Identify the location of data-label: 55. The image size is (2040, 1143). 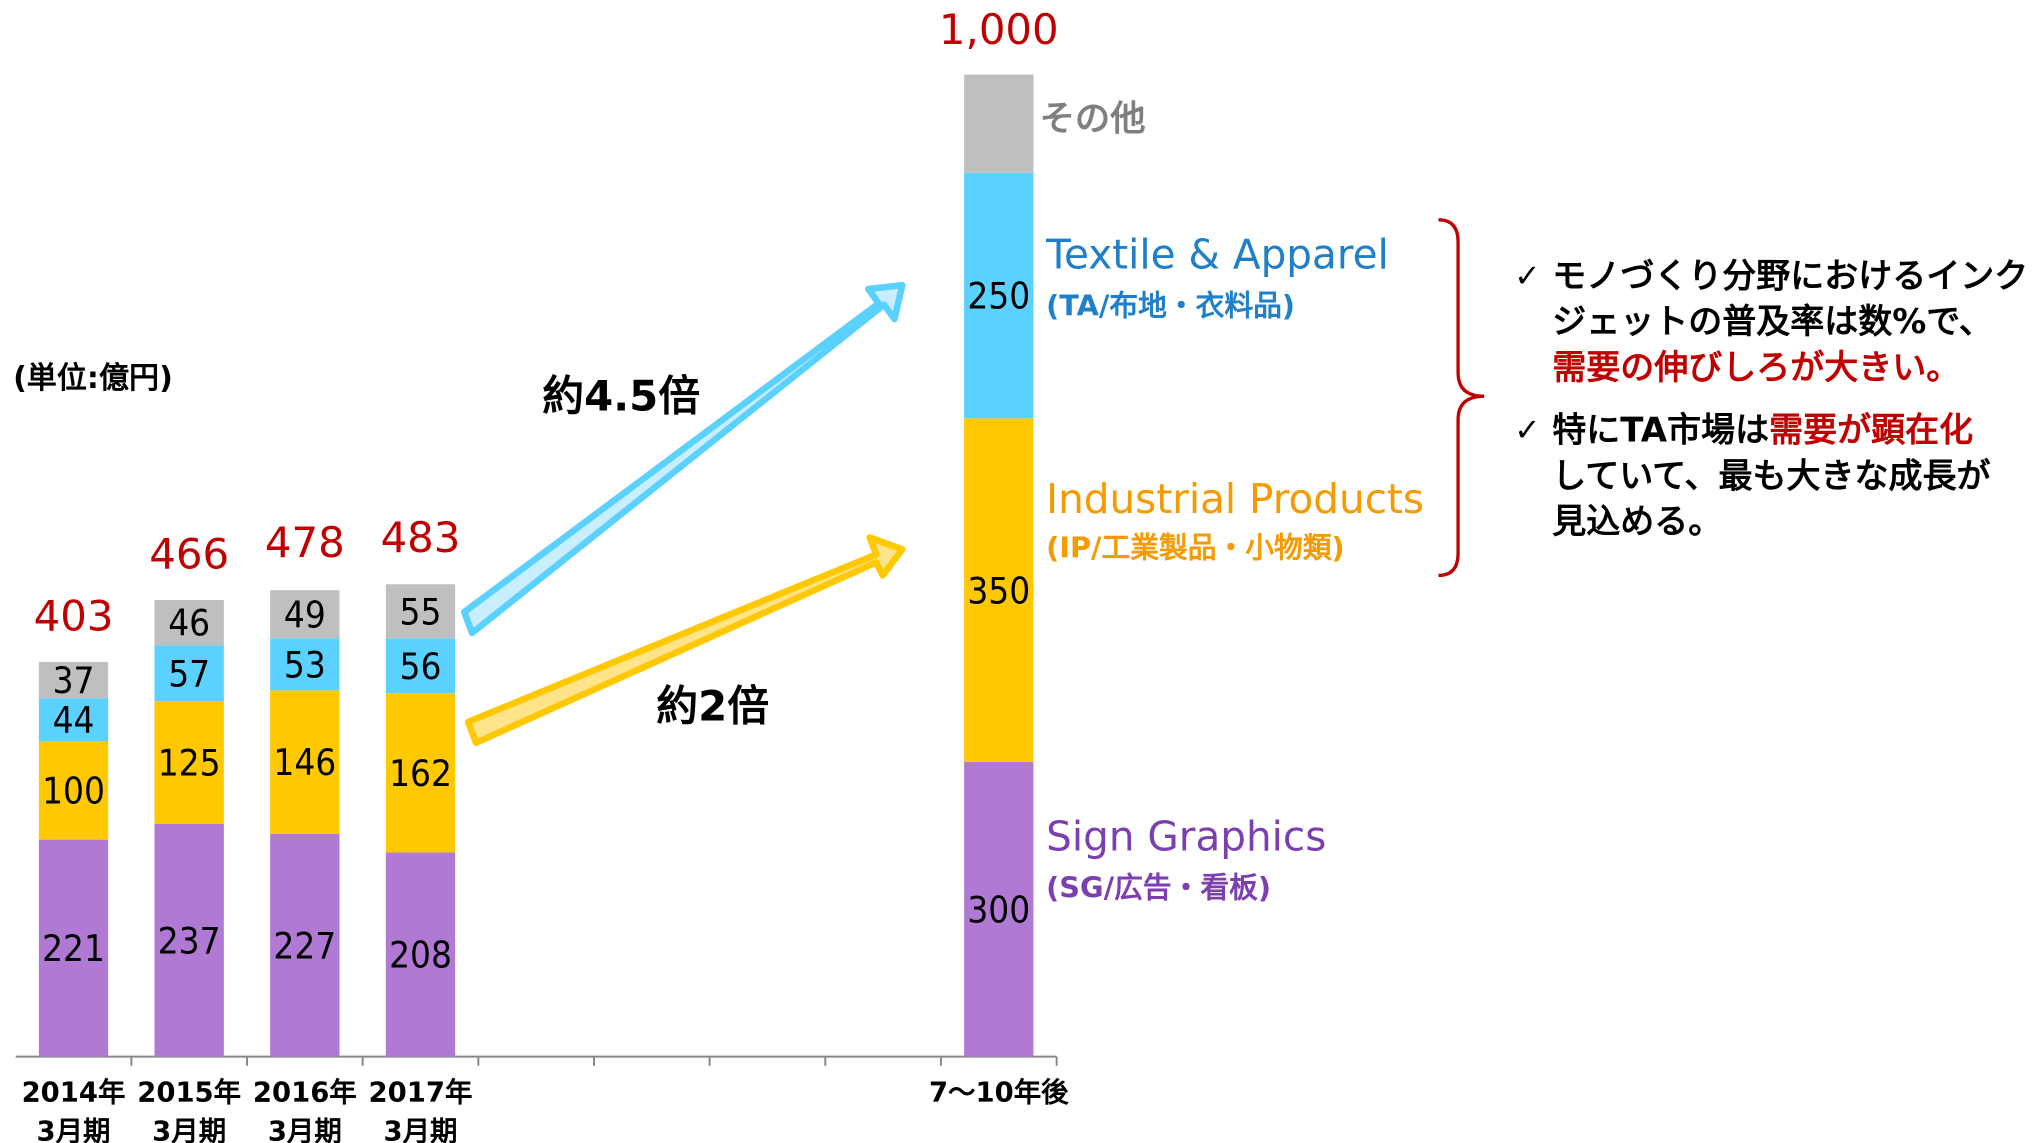
(421, 611).